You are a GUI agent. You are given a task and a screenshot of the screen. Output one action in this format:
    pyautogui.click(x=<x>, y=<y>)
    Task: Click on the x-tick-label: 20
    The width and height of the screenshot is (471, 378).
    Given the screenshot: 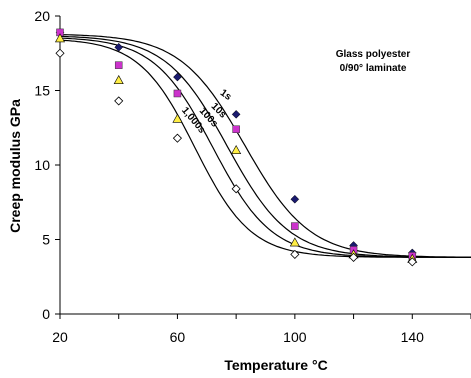 What is the action you would take?
    pyautogui.click(x=60, y=337)
    